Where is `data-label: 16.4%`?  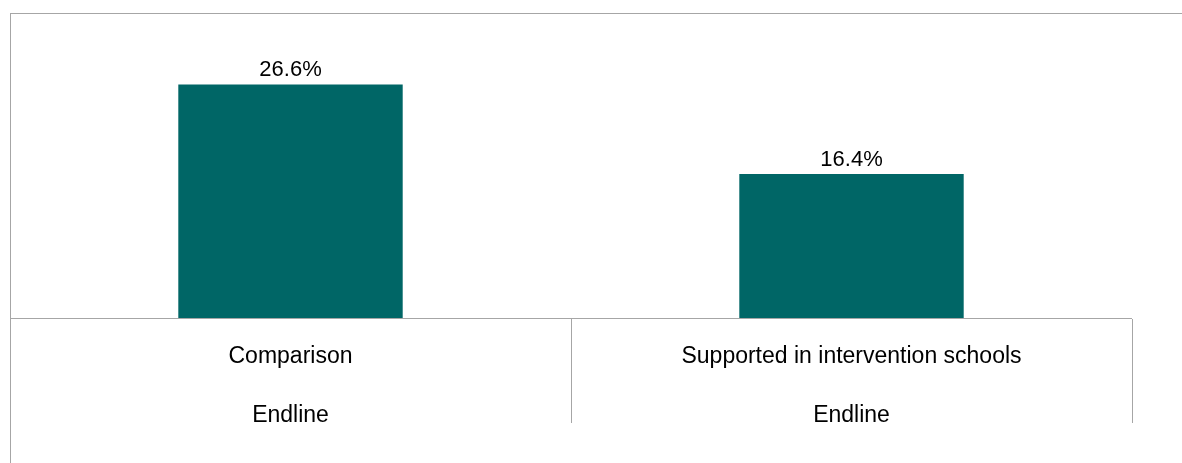 data-label: 16.4% is located at coordinates (851, 158).